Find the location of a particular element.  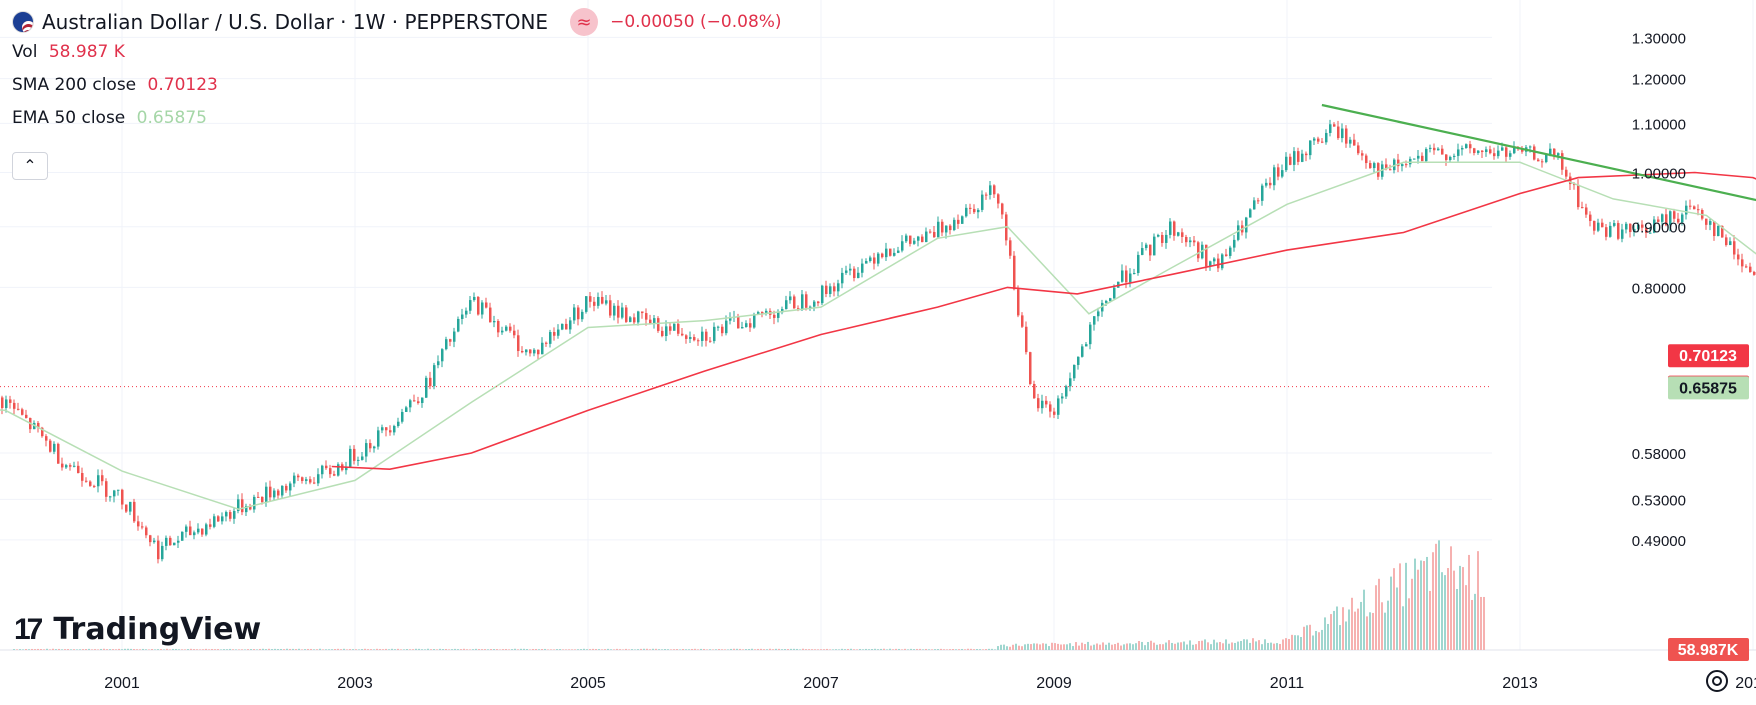

settings-gear-icon is located at coordinates (1717, 681).